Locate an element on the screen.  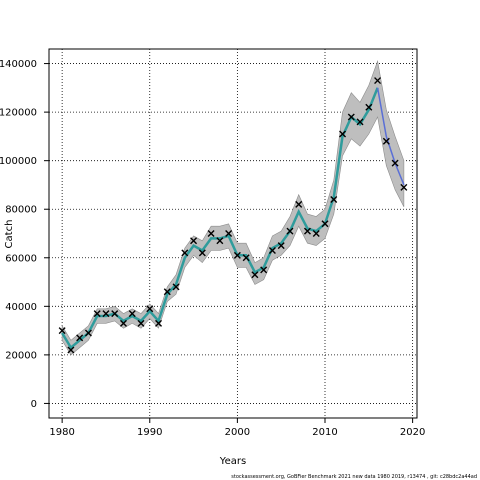
estimate-line-recent is located at coordinates (390, 136).